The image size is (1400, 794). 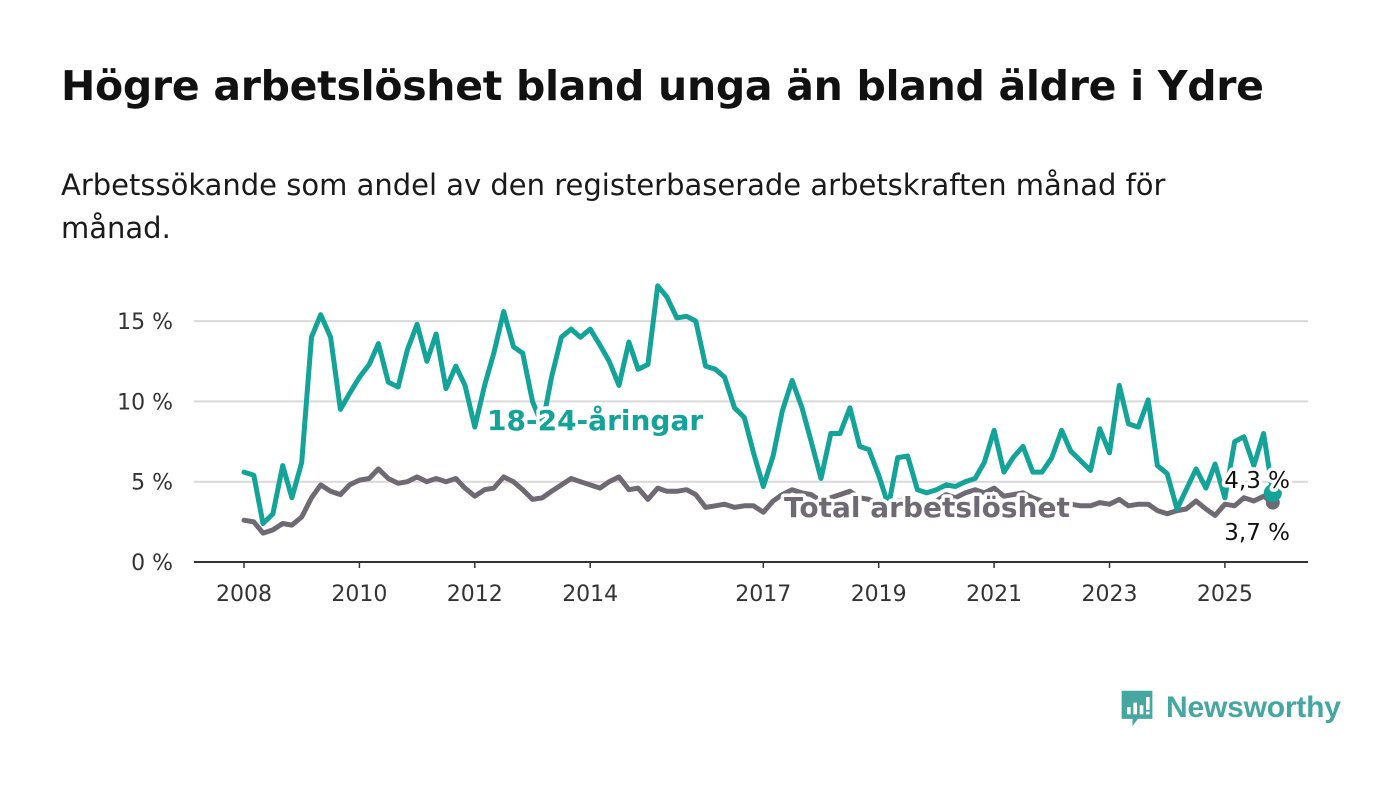 I want to click on series-label-youth: 18-24-åringar, so click(x=595, y=420).